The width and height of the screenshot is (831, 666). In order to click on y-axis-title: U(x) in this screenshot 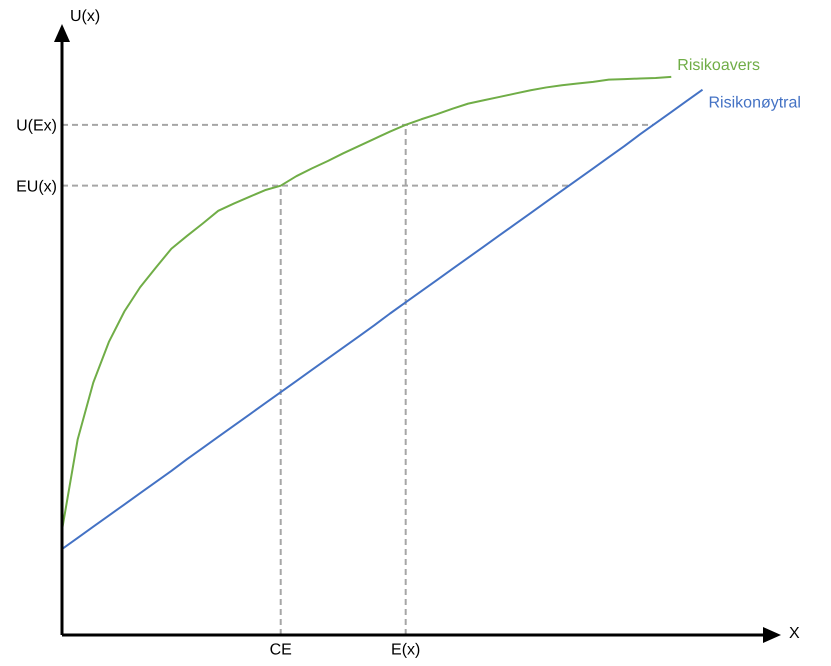, I will do `click(85, 17)`.